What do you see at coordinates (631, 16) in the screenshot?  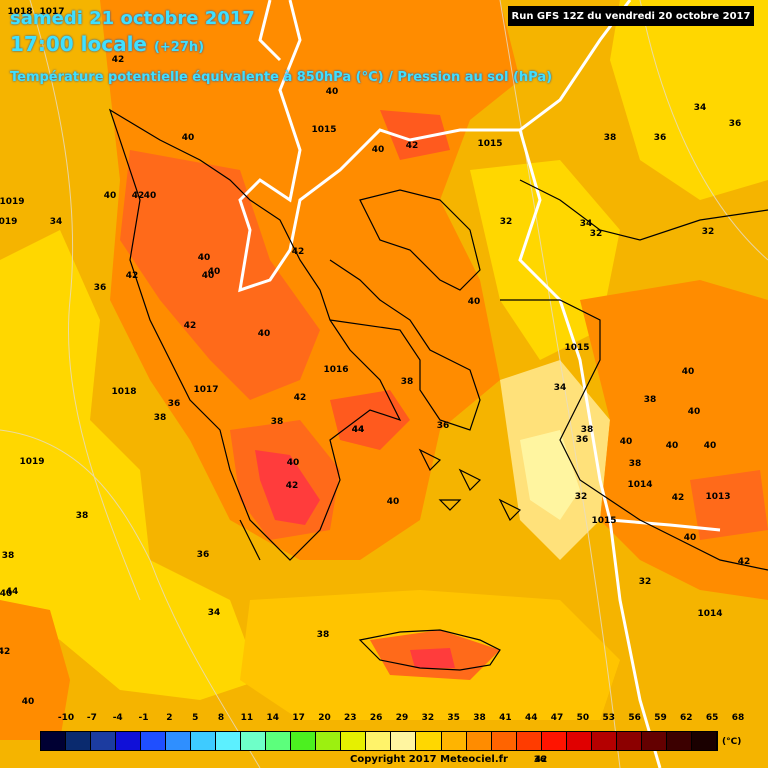 I see `run-info: Run GFS 12Z du vendredi 20 octobre 2017` at bounding box center [631, 16].